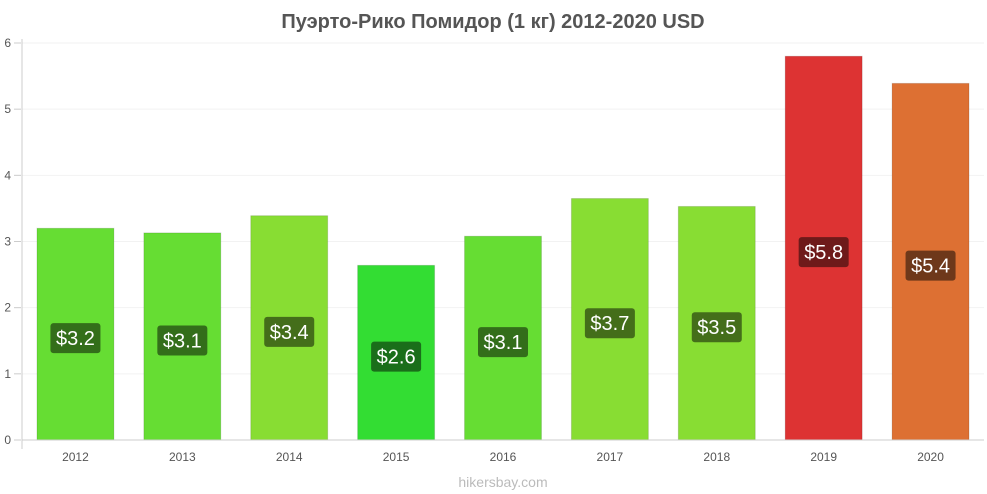  I want to click on data-label: $2.6, so click(396, 358).